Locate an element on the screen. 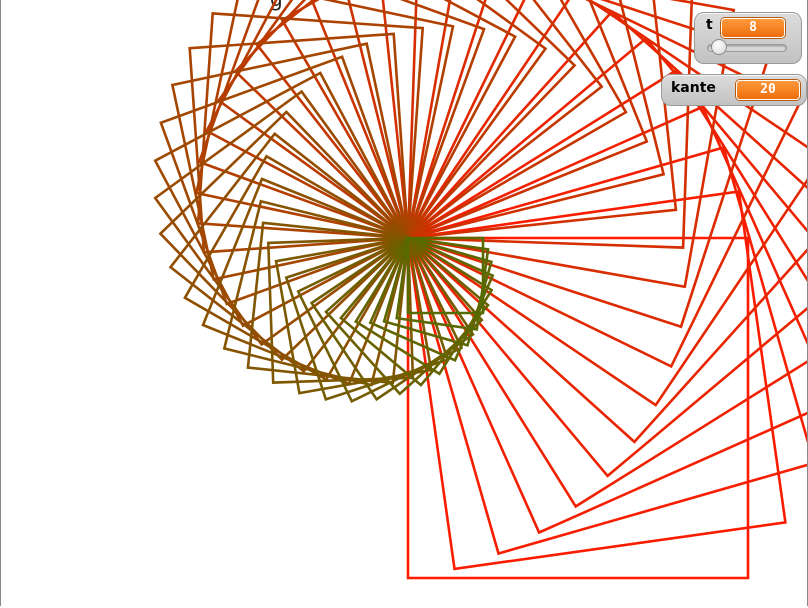  title-fragment: g is located at coordinates (276, 5).